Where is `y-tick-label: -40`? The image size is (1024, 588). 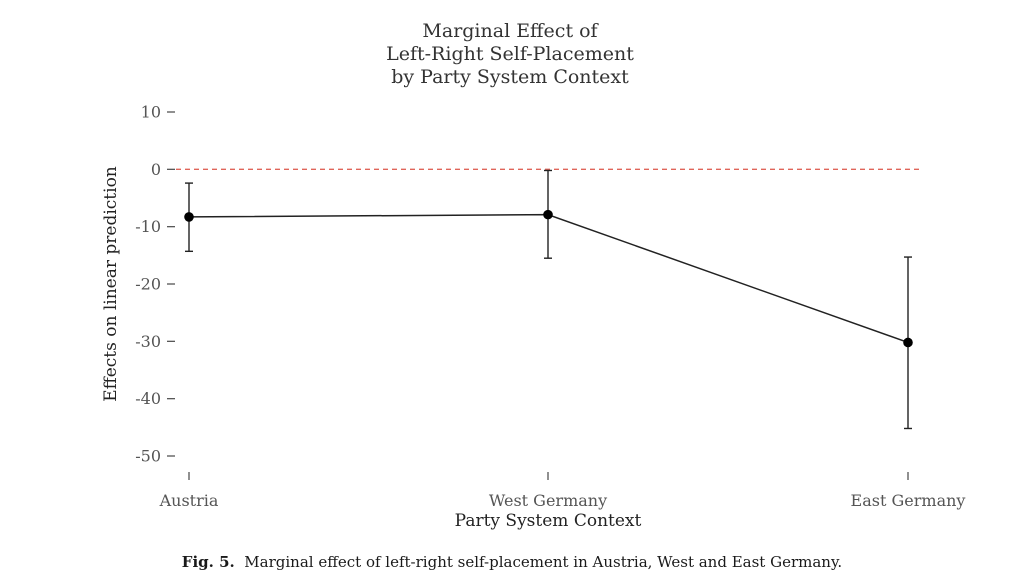 y-tick-label: -40 is located at coordinates (148, 398).